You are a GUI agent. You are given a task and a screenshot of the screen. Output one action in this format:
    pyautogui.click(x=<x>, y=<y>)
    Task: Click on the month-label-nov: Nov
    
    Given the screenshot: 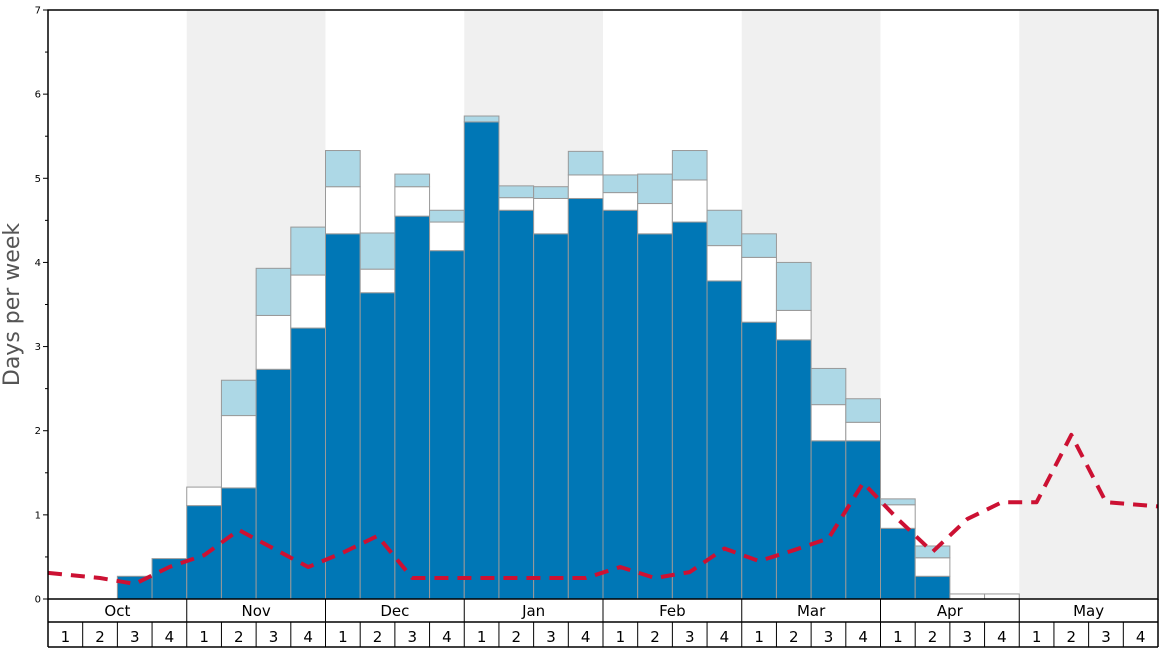 What is the action you would take?
    pyautogui.click(x=255, y=611)
    